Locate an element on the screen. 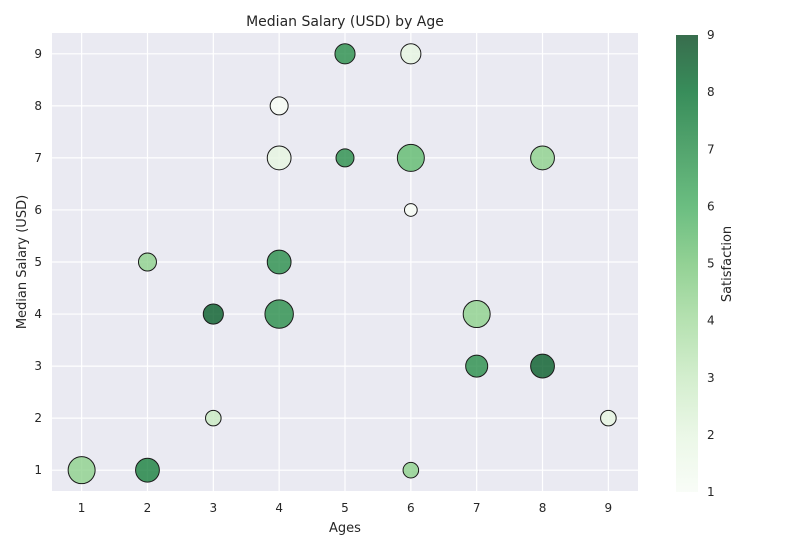 This screenshot has width=800, height=550. y-tick-label: 6 is located at coordinates (38, 210).